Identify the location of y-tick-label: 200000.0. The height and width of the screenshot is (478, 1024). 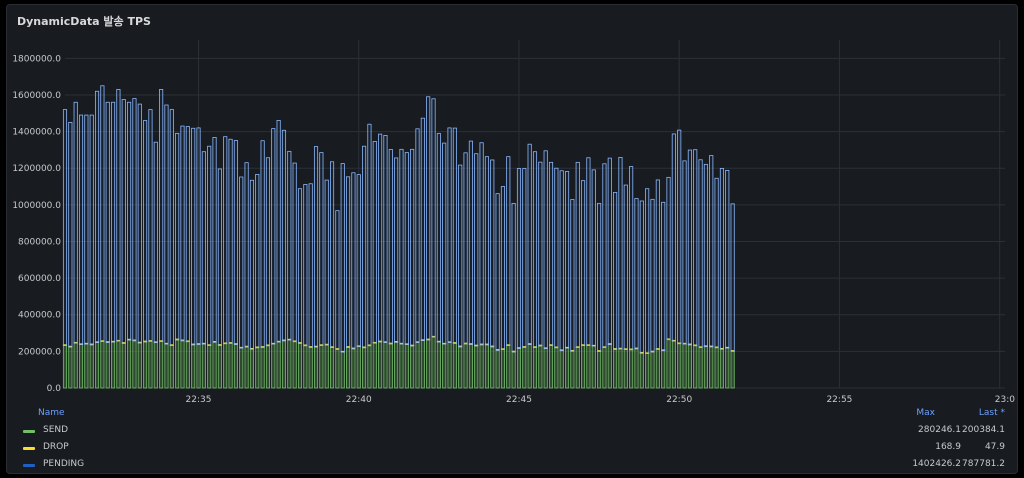
(39, 352).